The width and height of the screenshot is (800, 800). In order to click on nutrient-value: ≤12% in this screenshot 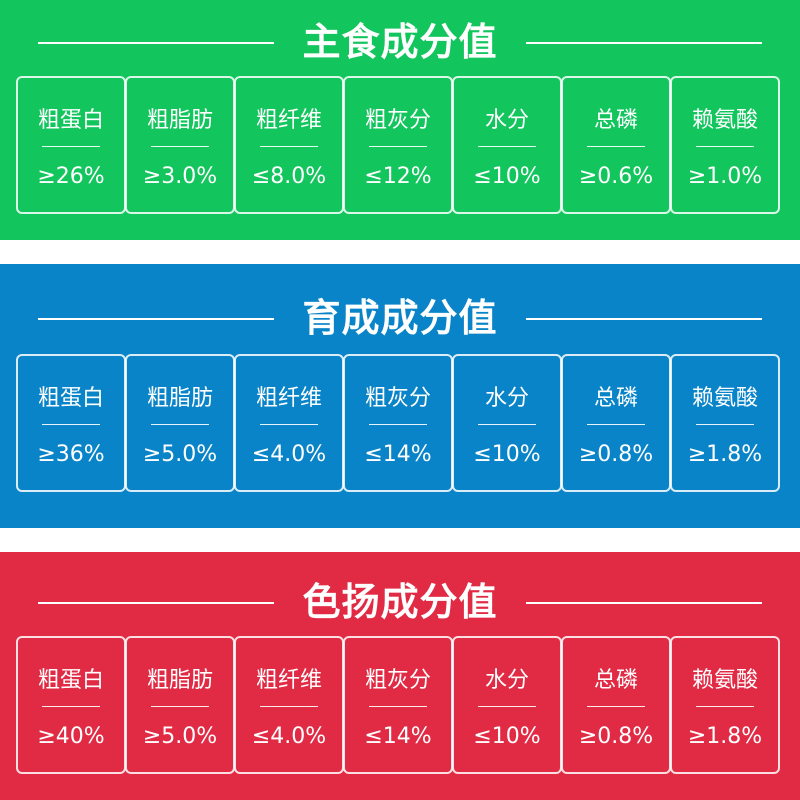, I will do `click(398, 176)`.